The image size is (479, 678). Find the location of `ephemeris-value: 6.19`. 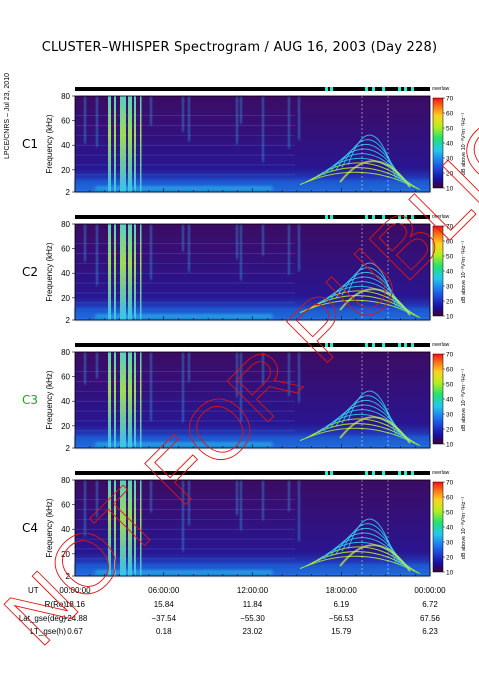

ephemeris-value: 6.19 is located at coordinates (341, 604).